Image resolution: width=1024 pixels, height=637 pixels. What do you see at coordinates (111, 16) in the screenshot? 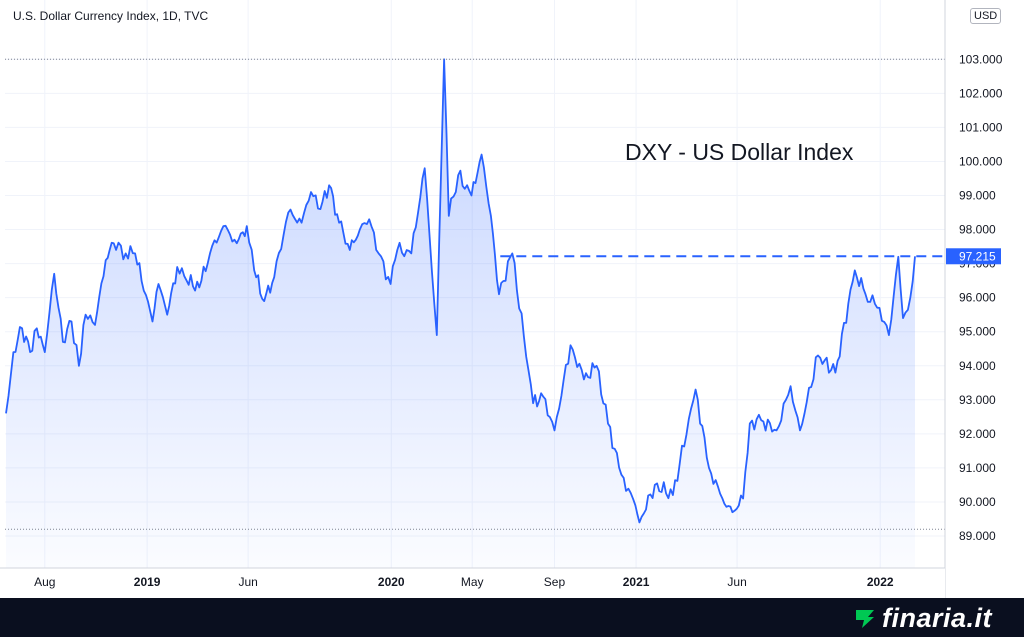
I see `symbol-header: U.S. Dollar Currency Index, 1D, TVC` at bounding box center [111, 16].